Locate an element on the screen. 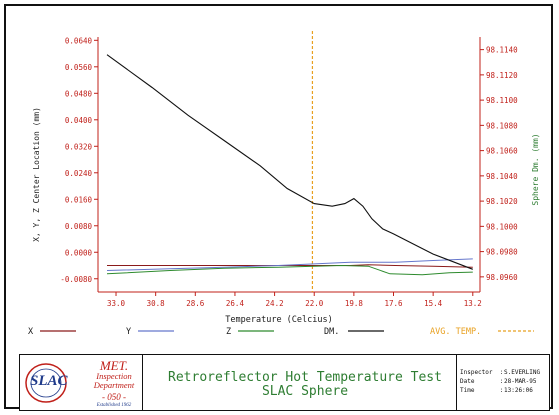 The width and height of the screenshot is (559, 415). y-axis-label-right: Sphere Dm. (mm) is located at coordinates (535, 169).